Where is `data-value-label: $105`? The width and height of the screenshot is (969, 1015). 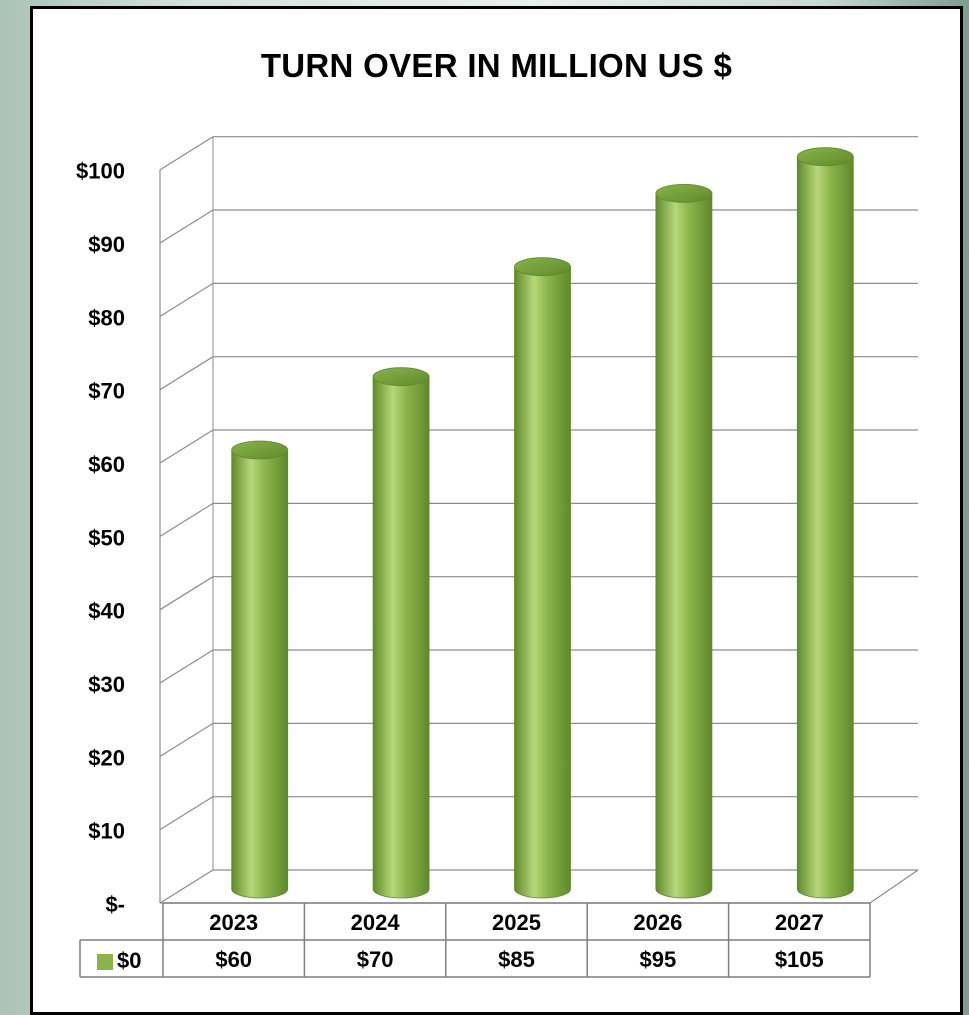 data-value-label: $105 is located at coordinates (799, 959).